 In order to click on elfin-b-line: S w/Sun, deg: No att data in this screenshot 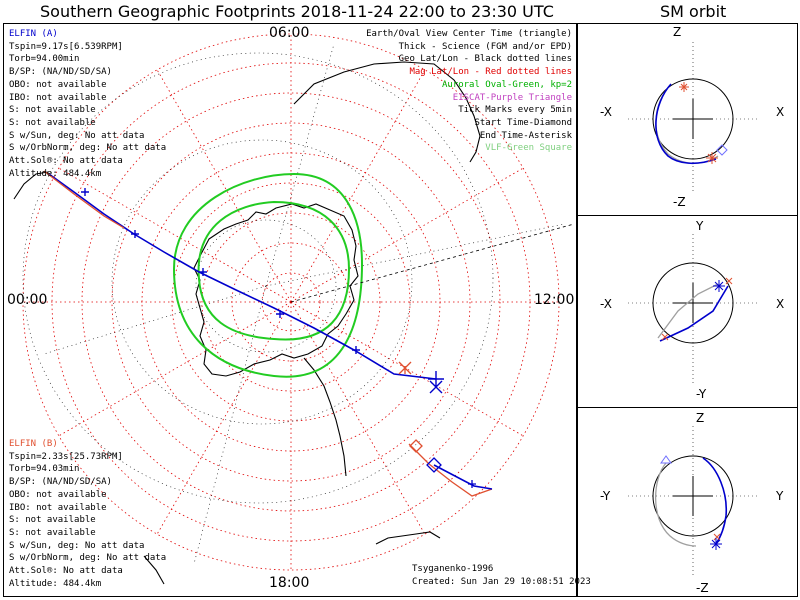, I will do `click(77, 545)`.